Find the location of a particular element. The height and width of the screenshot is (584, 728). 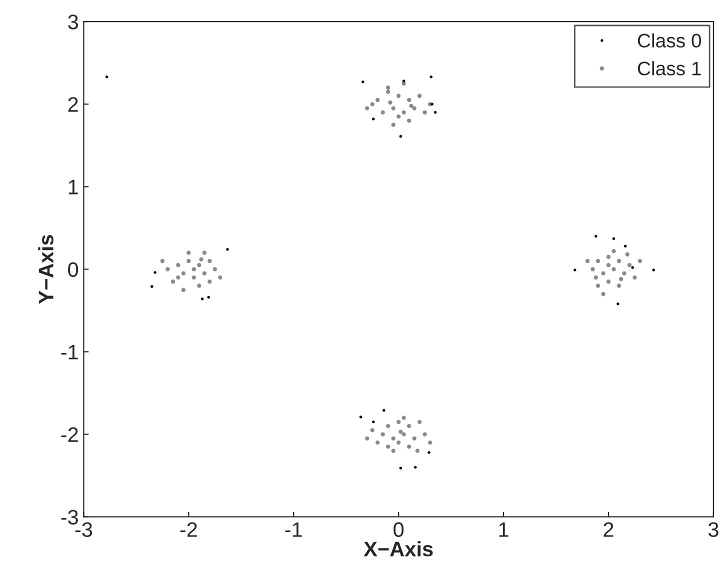

y-axis-title: Y−Axis is located at coordinates (46, 269).